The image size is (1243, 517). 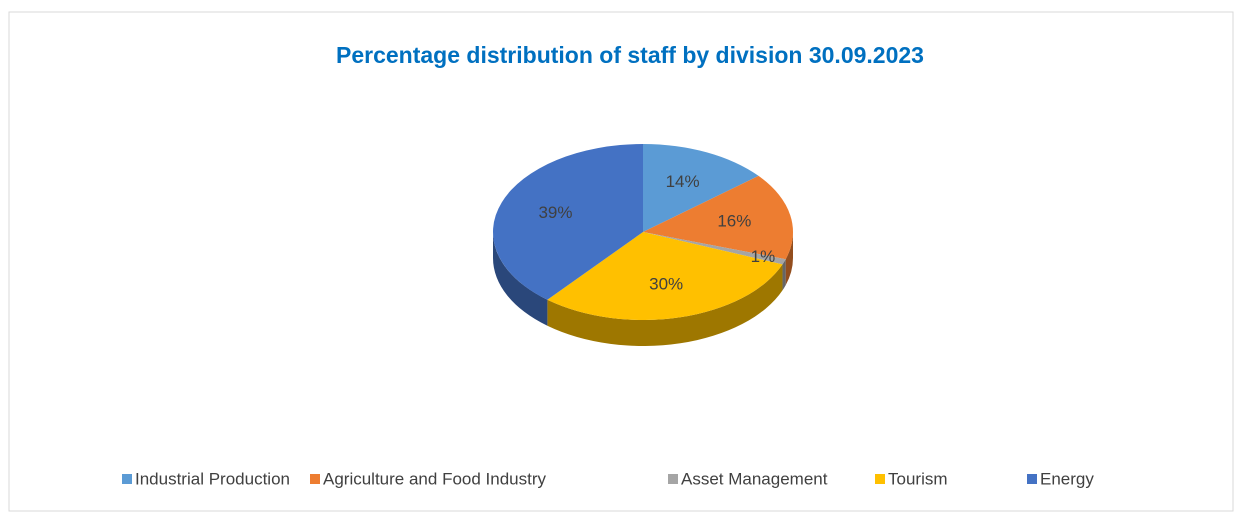 I want to click on data-label: 30%, so click(x=666, y=283).